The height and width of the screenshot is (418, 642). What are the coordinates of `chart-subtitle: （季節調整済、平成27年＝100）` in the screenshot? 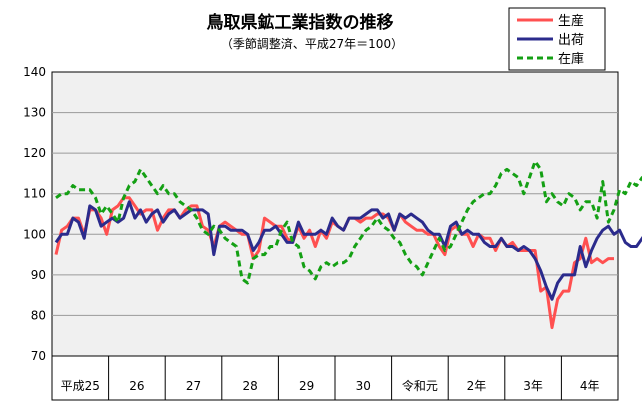 It's located at (312, 43).